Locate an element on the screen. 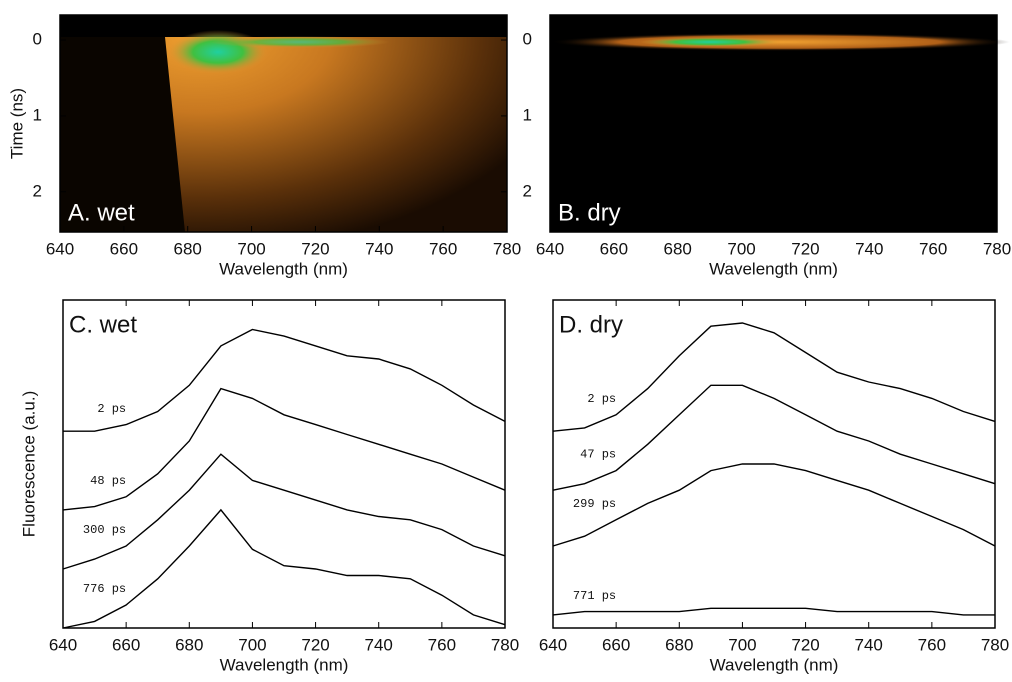 Image resolution: width=1012 pixels, height=682 pixels. panel-label: D. dry is located at coordinates (591, 324).